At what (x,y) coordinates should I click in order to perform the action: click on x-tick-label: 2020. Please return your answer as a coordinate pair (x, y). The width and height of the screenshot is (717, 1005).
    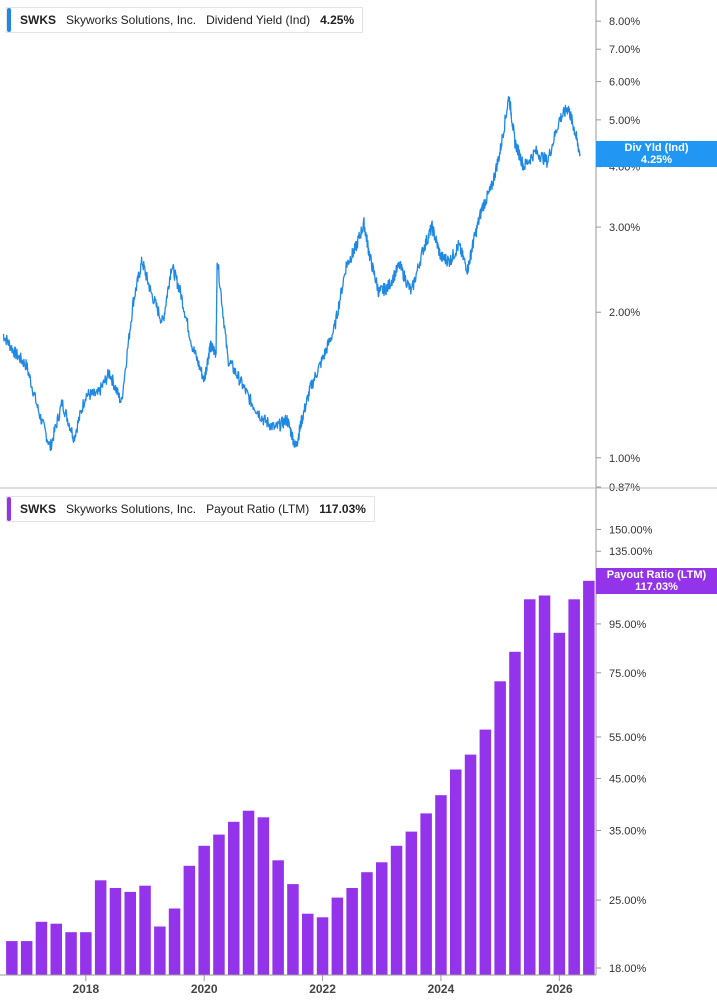
    Looking at the image, I should click on (204, 989).